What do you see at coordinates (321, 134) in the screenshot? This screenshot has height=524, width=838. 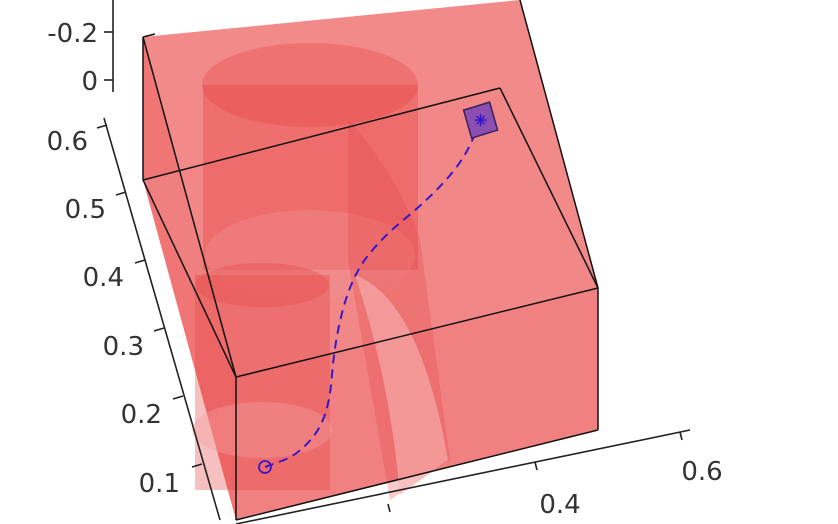 I see `edge-mid` at bounding box center [321, 134].